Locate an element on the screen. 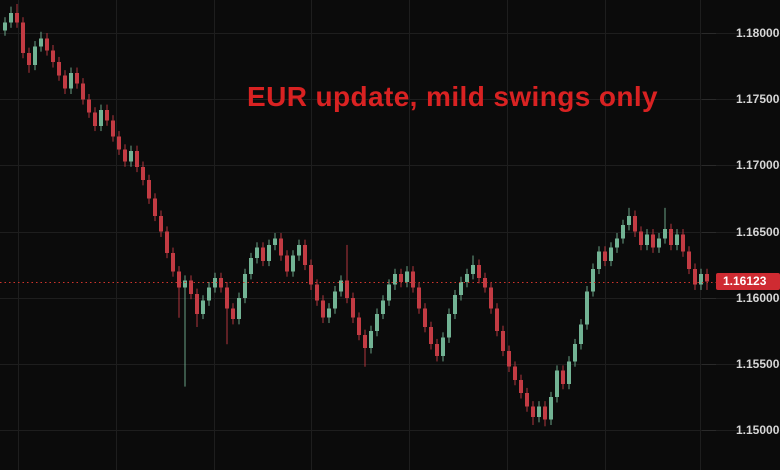  last-price-value: 1.16123 is located at coordinates (745, 281).